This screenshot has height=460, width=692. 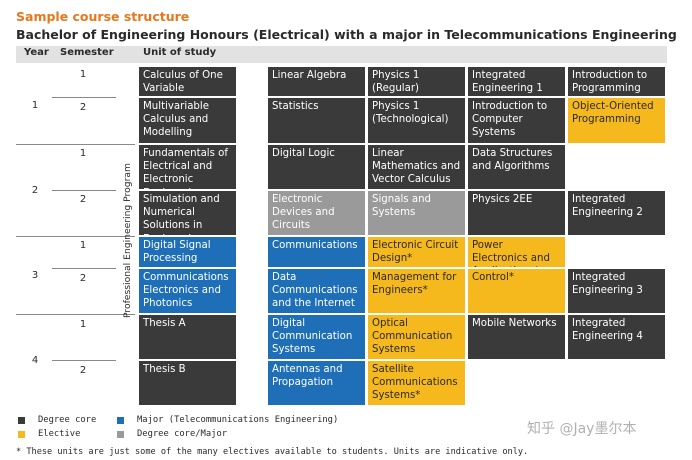 What do you see at coordinates (416, 120) in the screenshot?
I see `unit-cell: Physics 1 (Technological)` at bounding box center [416, 120].